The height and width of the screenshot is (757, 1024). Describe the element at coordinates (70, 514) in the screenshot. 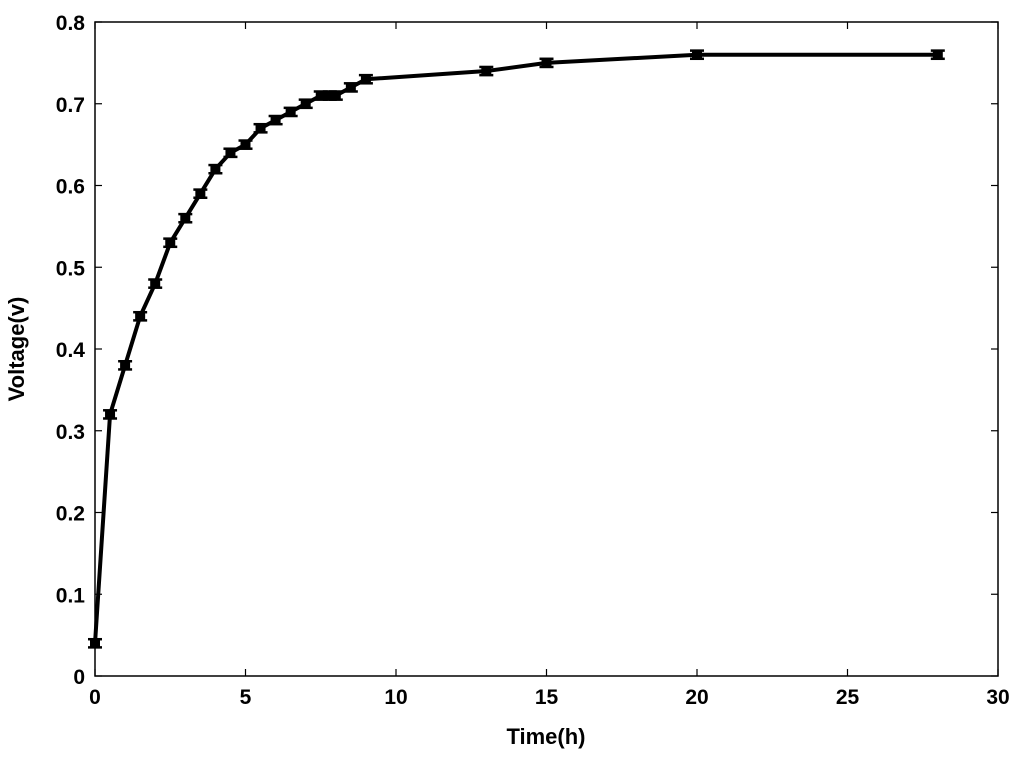

I see `y-tick-label: 0.2` at that location.